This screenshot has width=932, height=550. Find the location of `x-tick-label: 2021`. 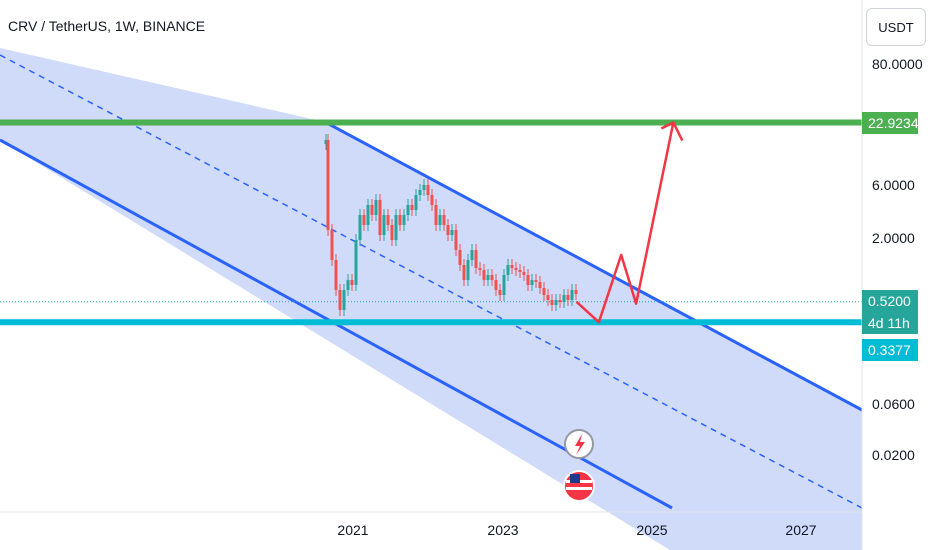

x-tick-label: 2021 is located at coordinates (353, 530).